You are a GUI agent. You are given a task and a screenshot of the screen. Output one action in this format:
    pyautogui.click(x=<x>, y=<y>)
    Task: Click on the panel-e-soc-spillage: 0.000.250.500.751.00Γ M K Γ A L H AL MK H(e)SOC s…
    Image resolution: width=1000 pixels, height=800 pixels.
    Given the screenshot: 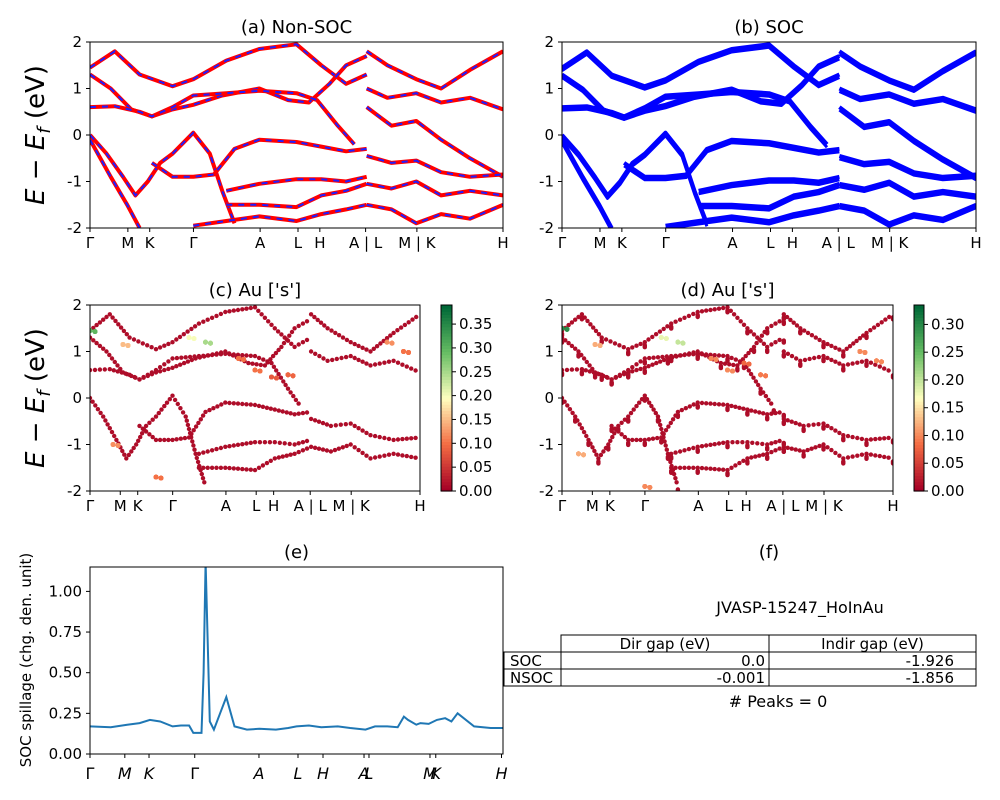 What is the action you would take?
    pyautogui.click(x=262, y=662)
    